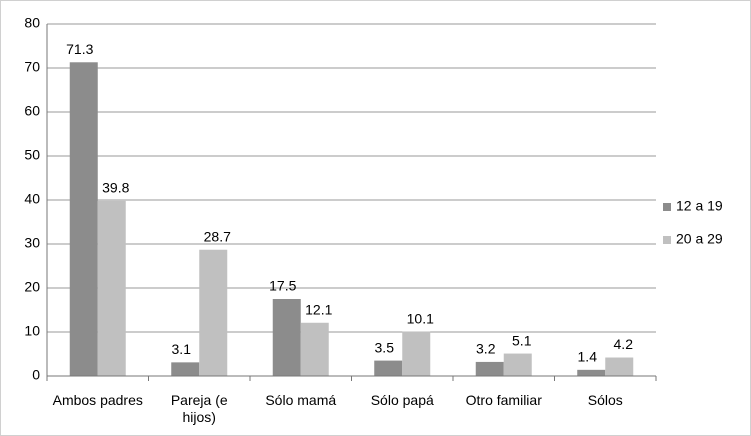  What do you see at coordinates (402, 400) in the screenshot?
I see `x-tick-label: Sólo papá` at bounding box center [402, 400].